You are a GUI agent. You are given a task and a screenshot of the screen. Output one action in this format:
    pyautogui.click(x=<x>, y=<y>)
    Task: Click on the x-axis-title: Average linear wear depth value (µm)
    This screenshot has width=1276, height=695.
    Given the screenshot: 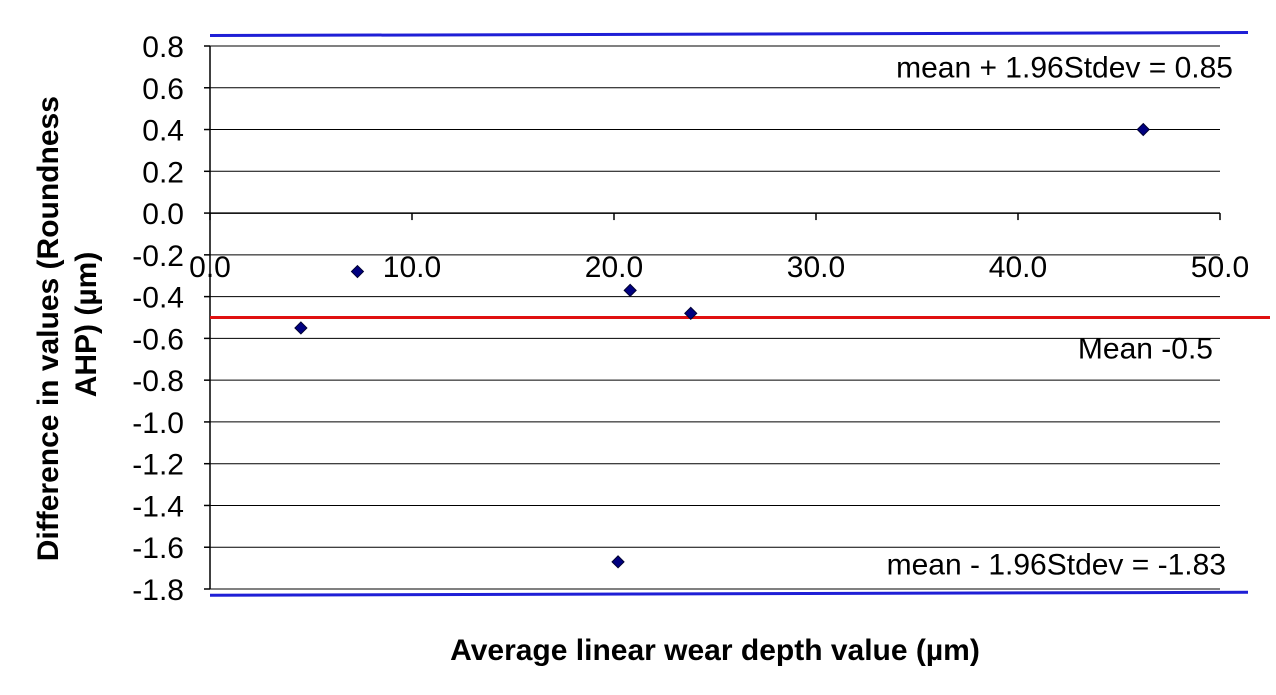 What is the action you would take?
    pyautogui.click(x=715, y=650)
    